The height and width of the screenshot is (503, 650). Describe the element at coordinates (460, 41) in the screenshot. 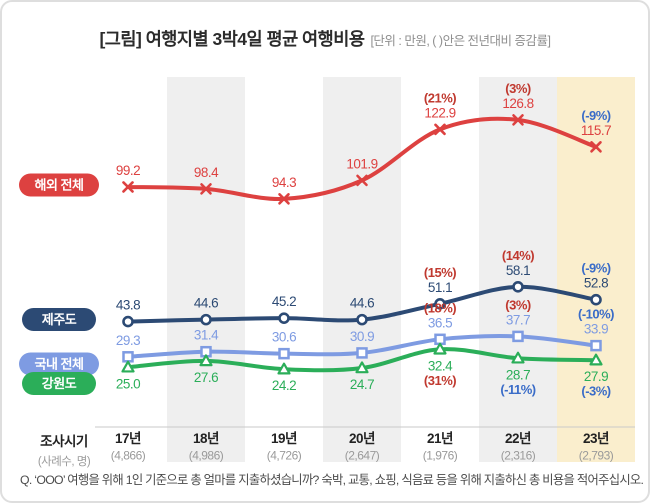

I see `chart-unit-note: [단위 : 만원, ( )안은 전년대비 증감률]` at that location.